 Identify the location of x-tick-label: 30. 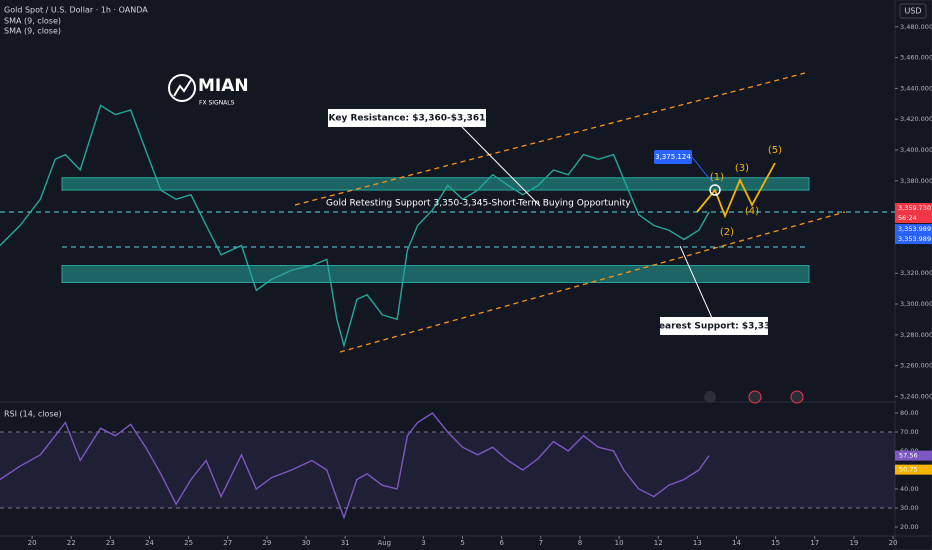
(306, 543).